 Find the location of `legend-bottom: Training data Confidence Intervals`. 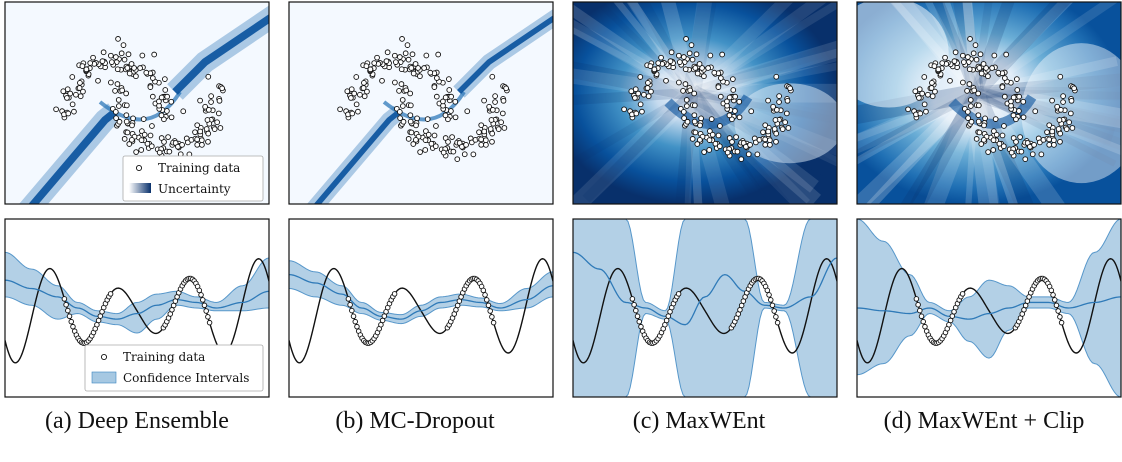

legend-bottom: Training data Confidence Intervals is located at coordinates (174, 368).